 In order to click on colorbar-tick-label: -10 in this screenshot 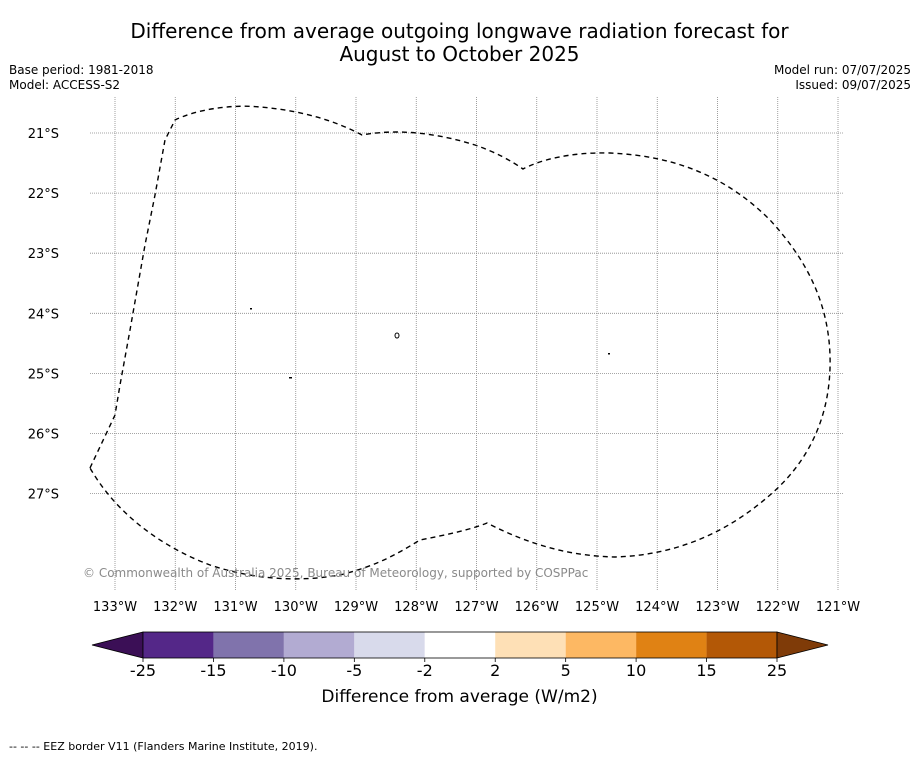, I will do `click(284, 670)`.